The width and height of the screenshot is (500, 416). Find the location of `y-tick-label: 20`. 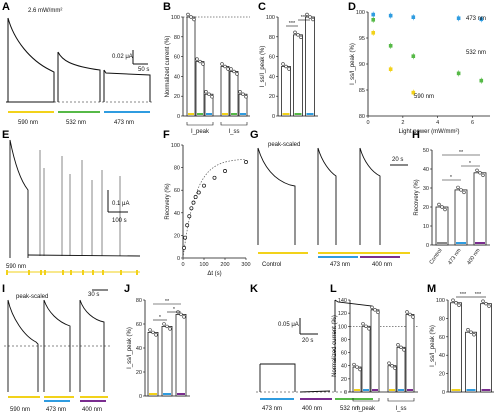

y-tick-label: 20 is located at coordinates (139, 373).